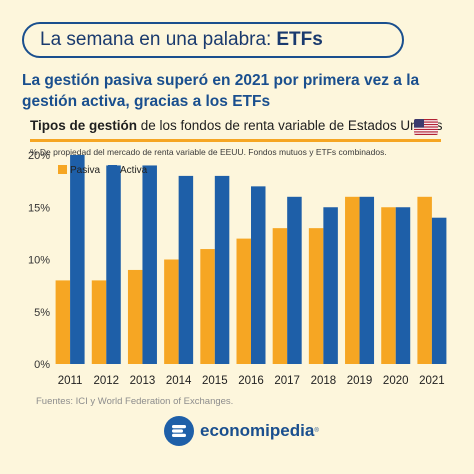 Image resolution: width=474 pixels, height=474 pixels. Describe the element at coordinates (299, 39) in the screenshot. I see `banner-keyword: ETFs` at that location.